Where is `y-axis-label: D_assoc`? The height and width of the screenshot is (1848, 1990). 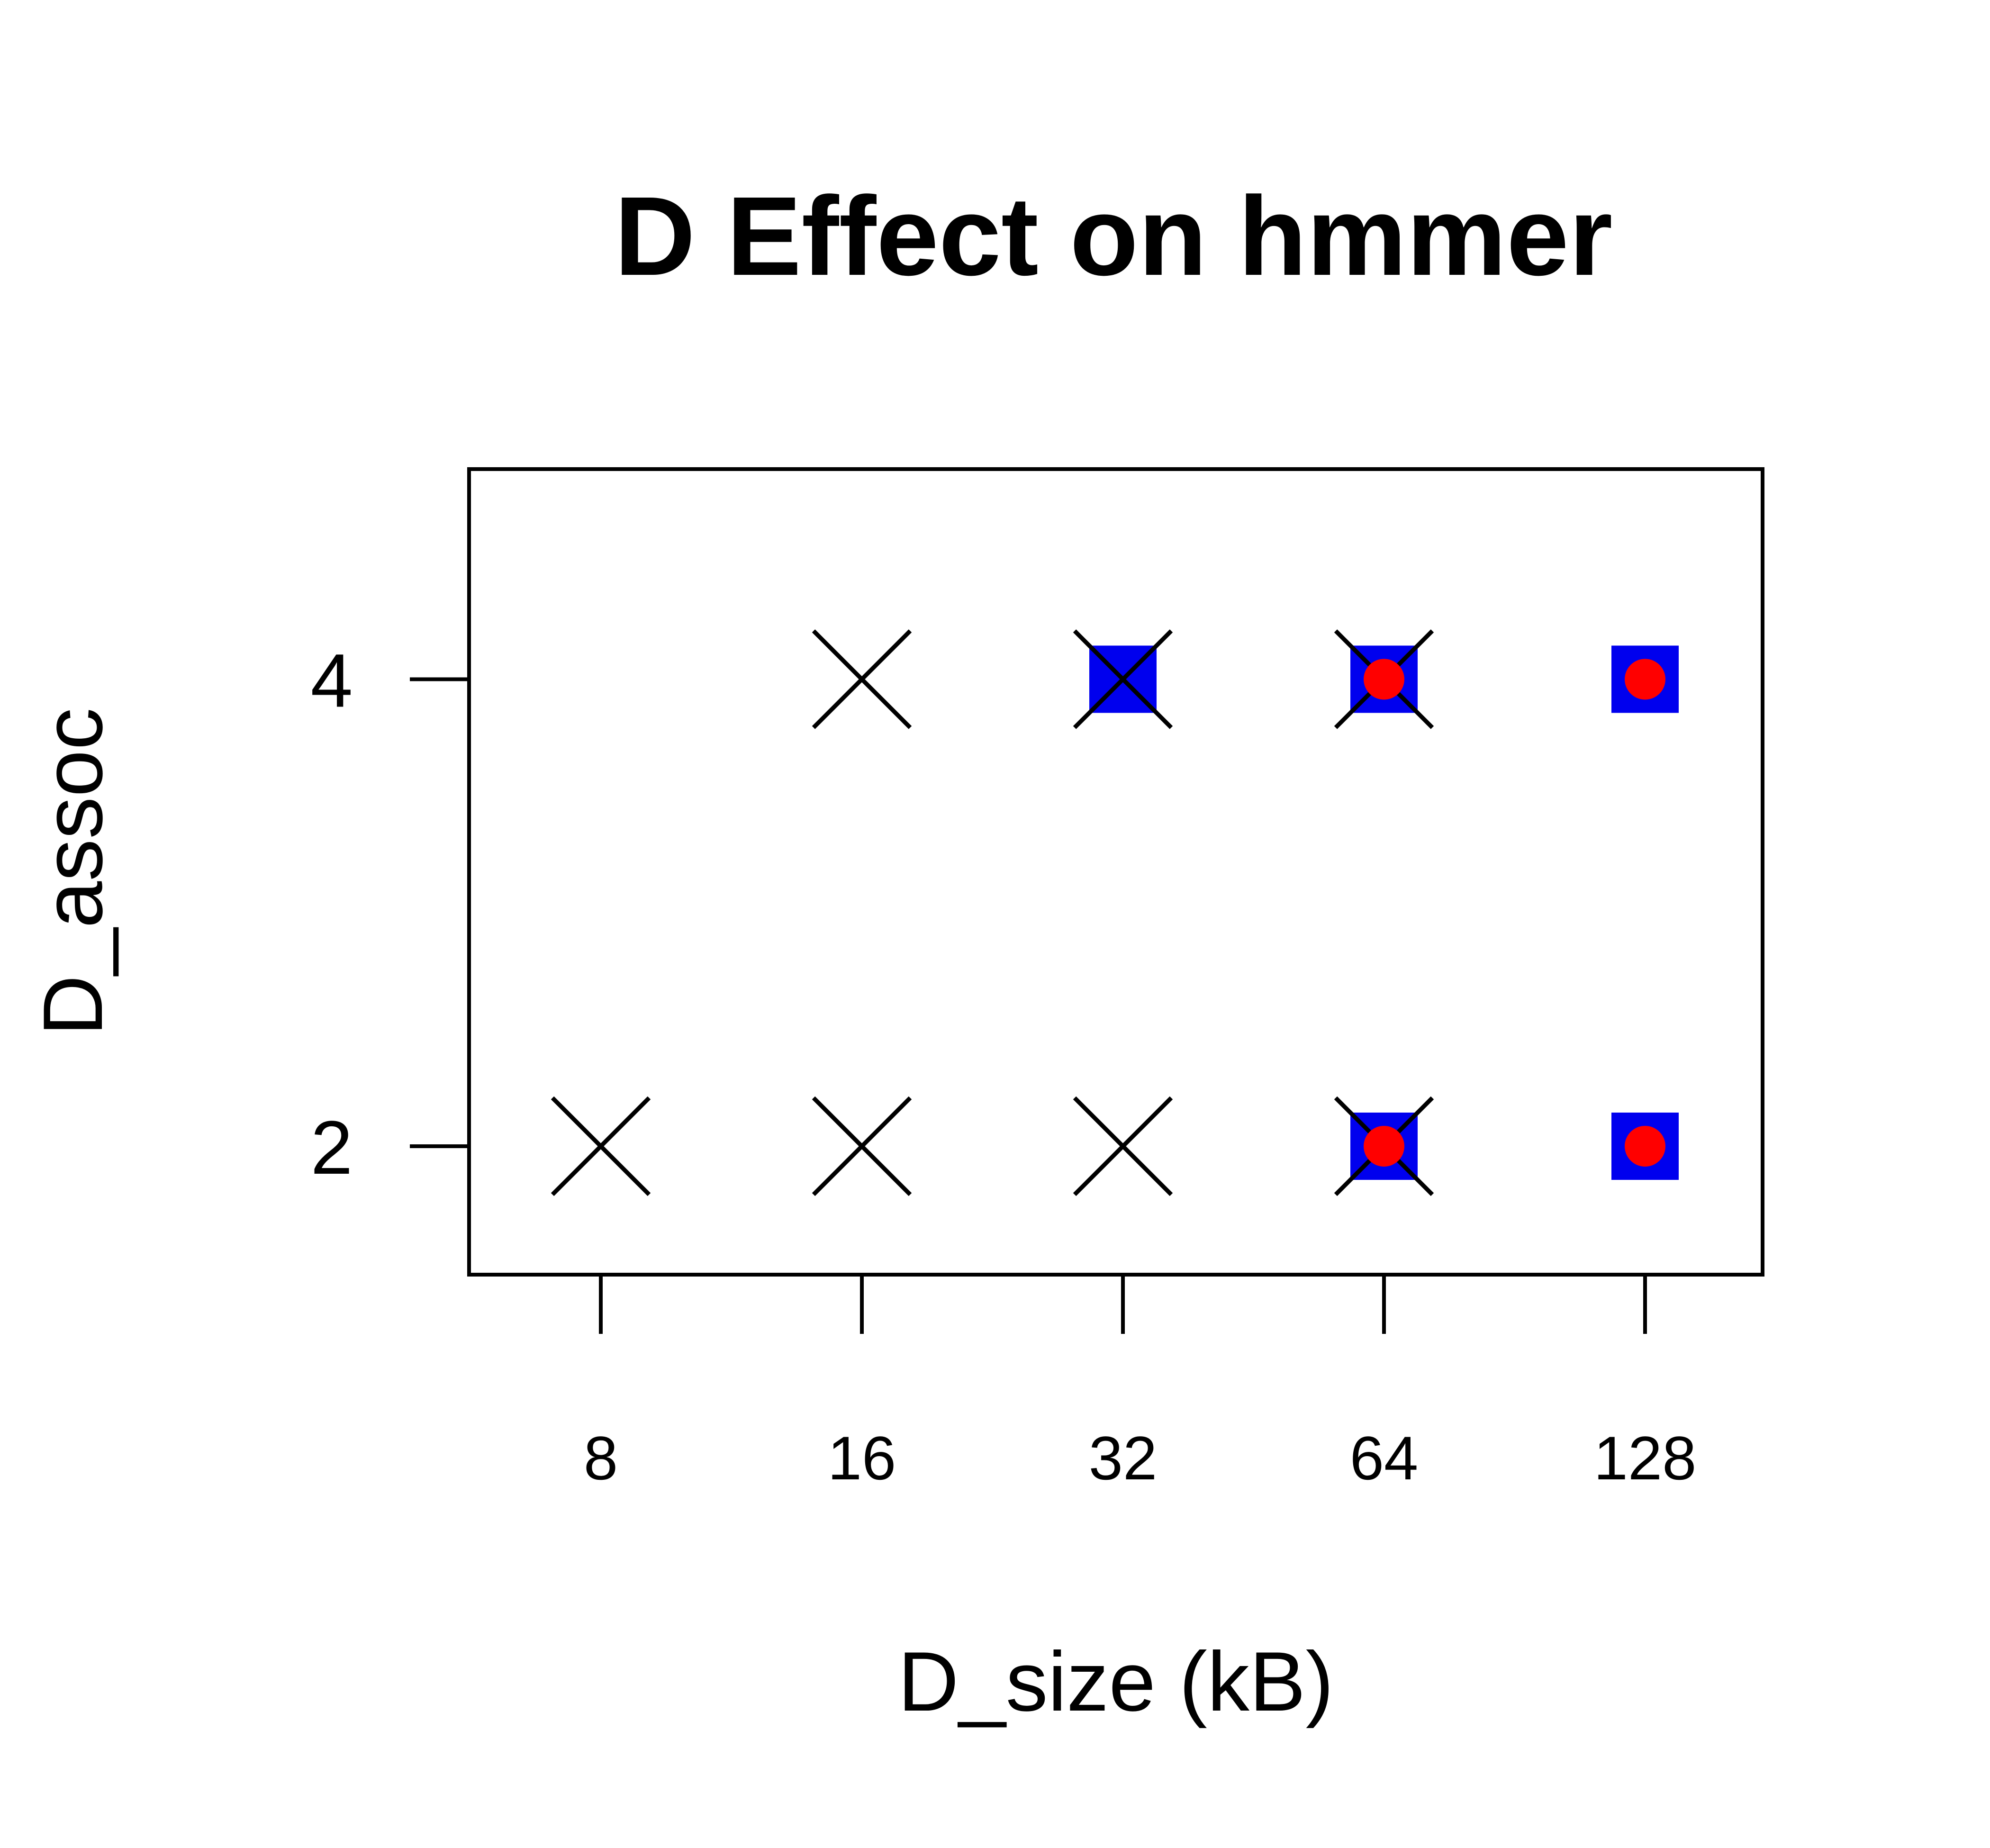
y-axis-label: D_assoc is located at coordinates (73, 872).